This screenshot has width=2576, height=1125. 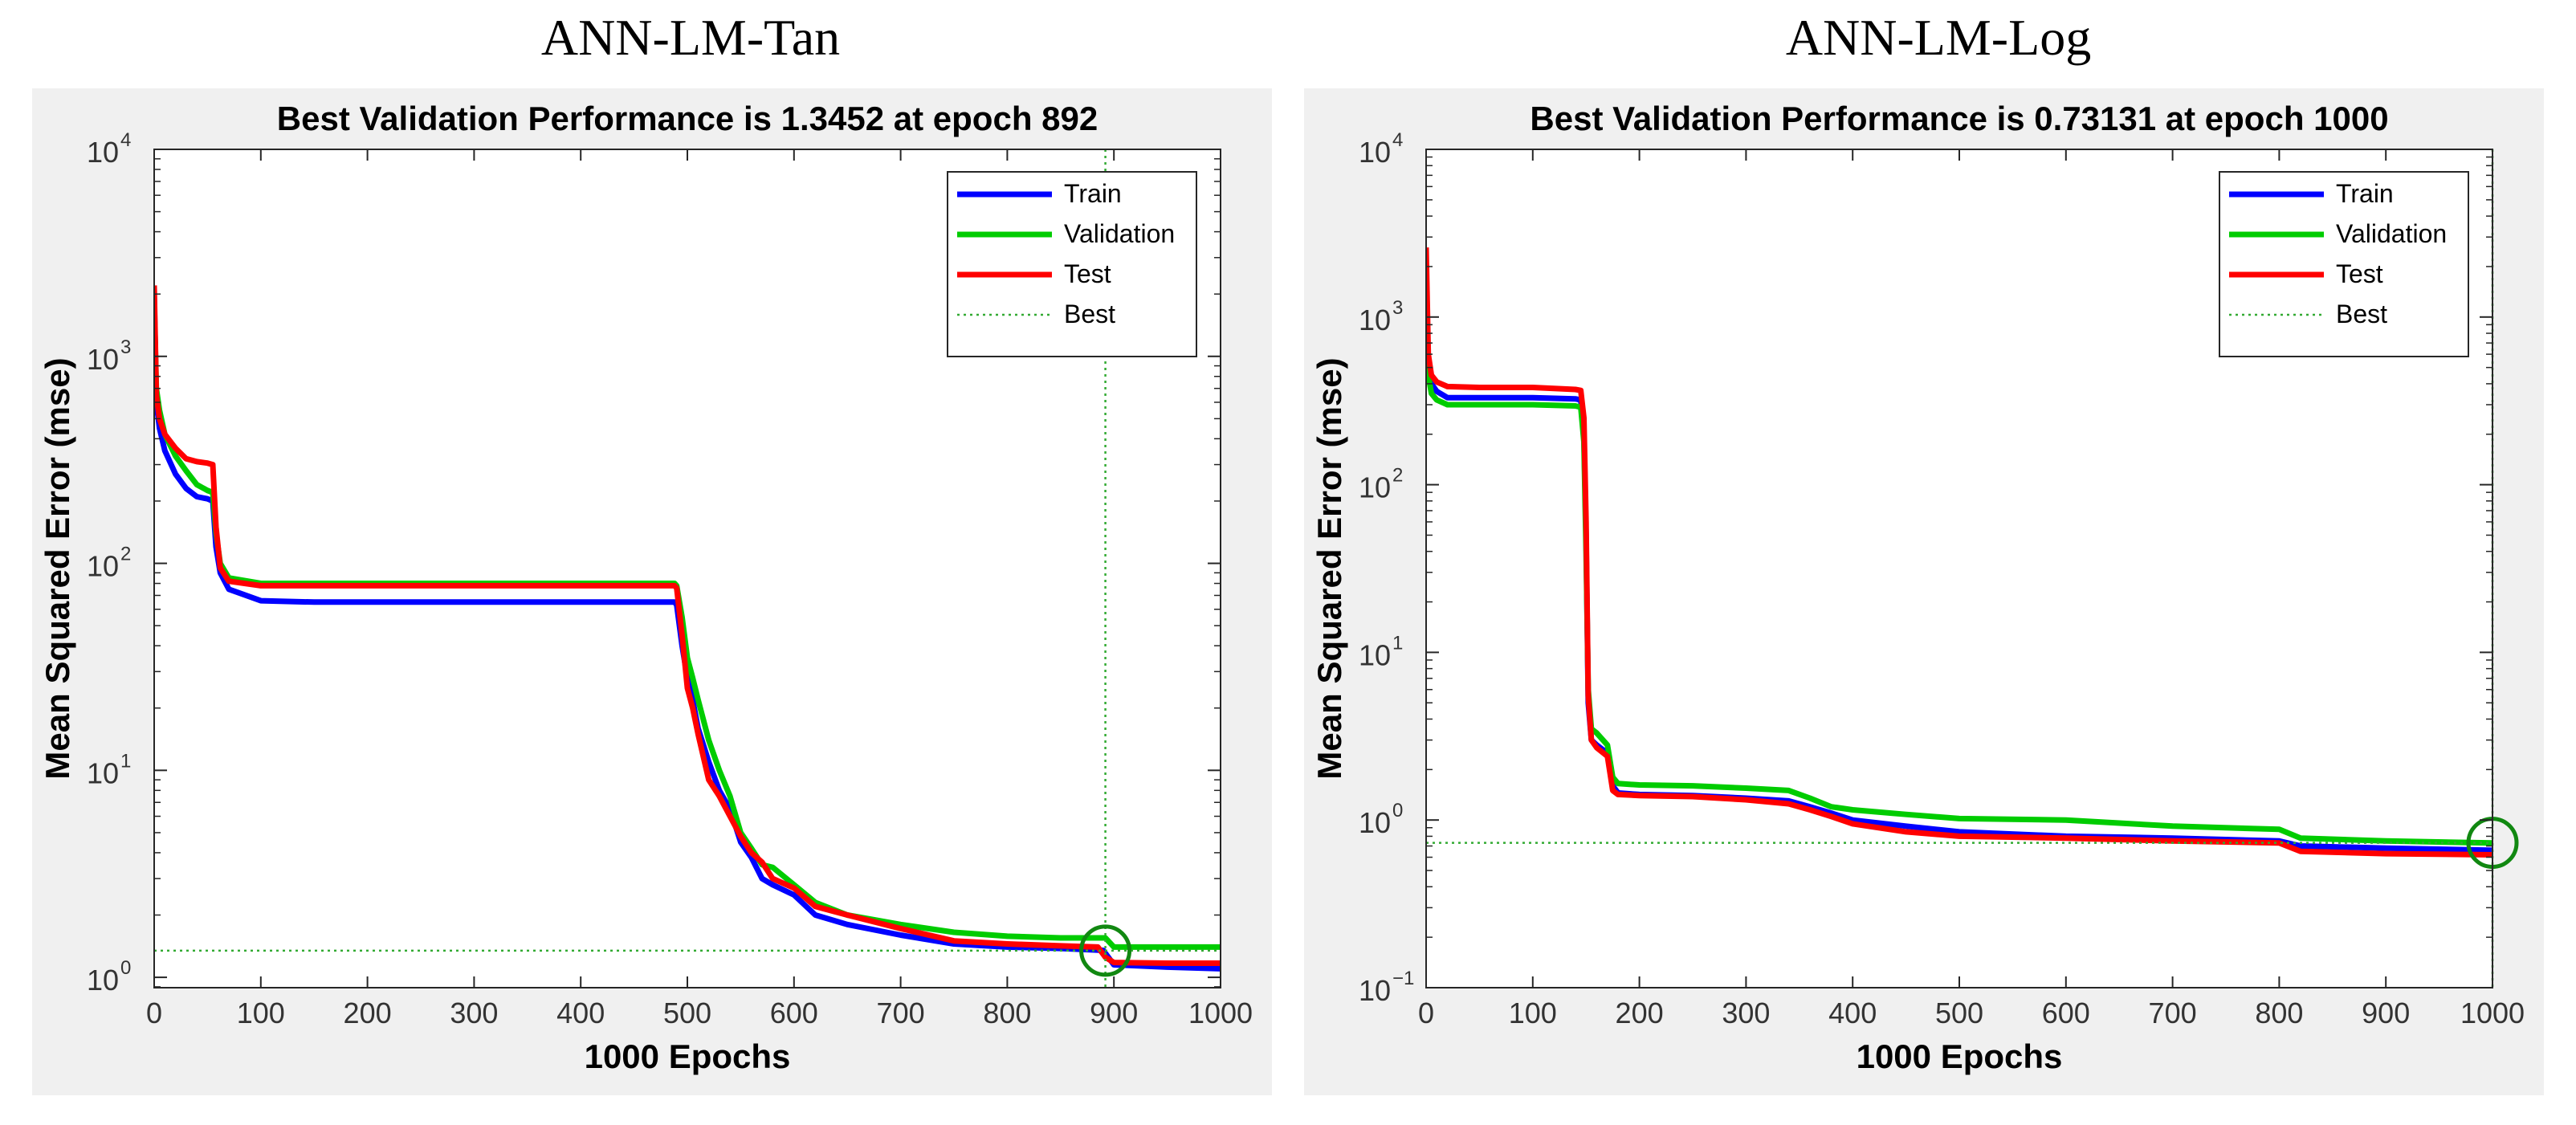 I want to click on figure-title-right: ANN-LM-Log, so click(x=1939, y=37).